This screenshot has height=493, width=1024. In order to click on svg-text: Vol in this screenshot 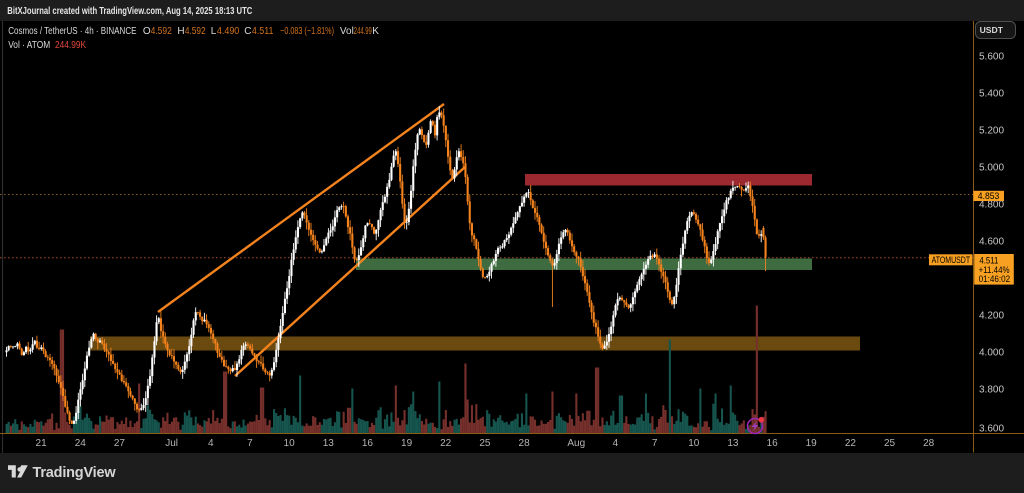, I will do `click(347, 31)`.